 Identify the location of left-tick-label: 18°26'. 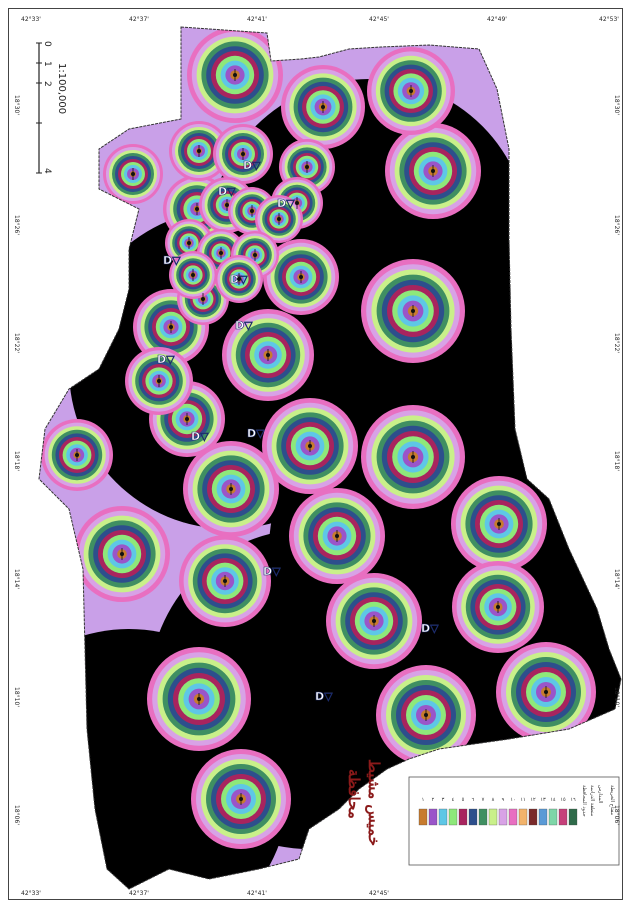
(16, 225).